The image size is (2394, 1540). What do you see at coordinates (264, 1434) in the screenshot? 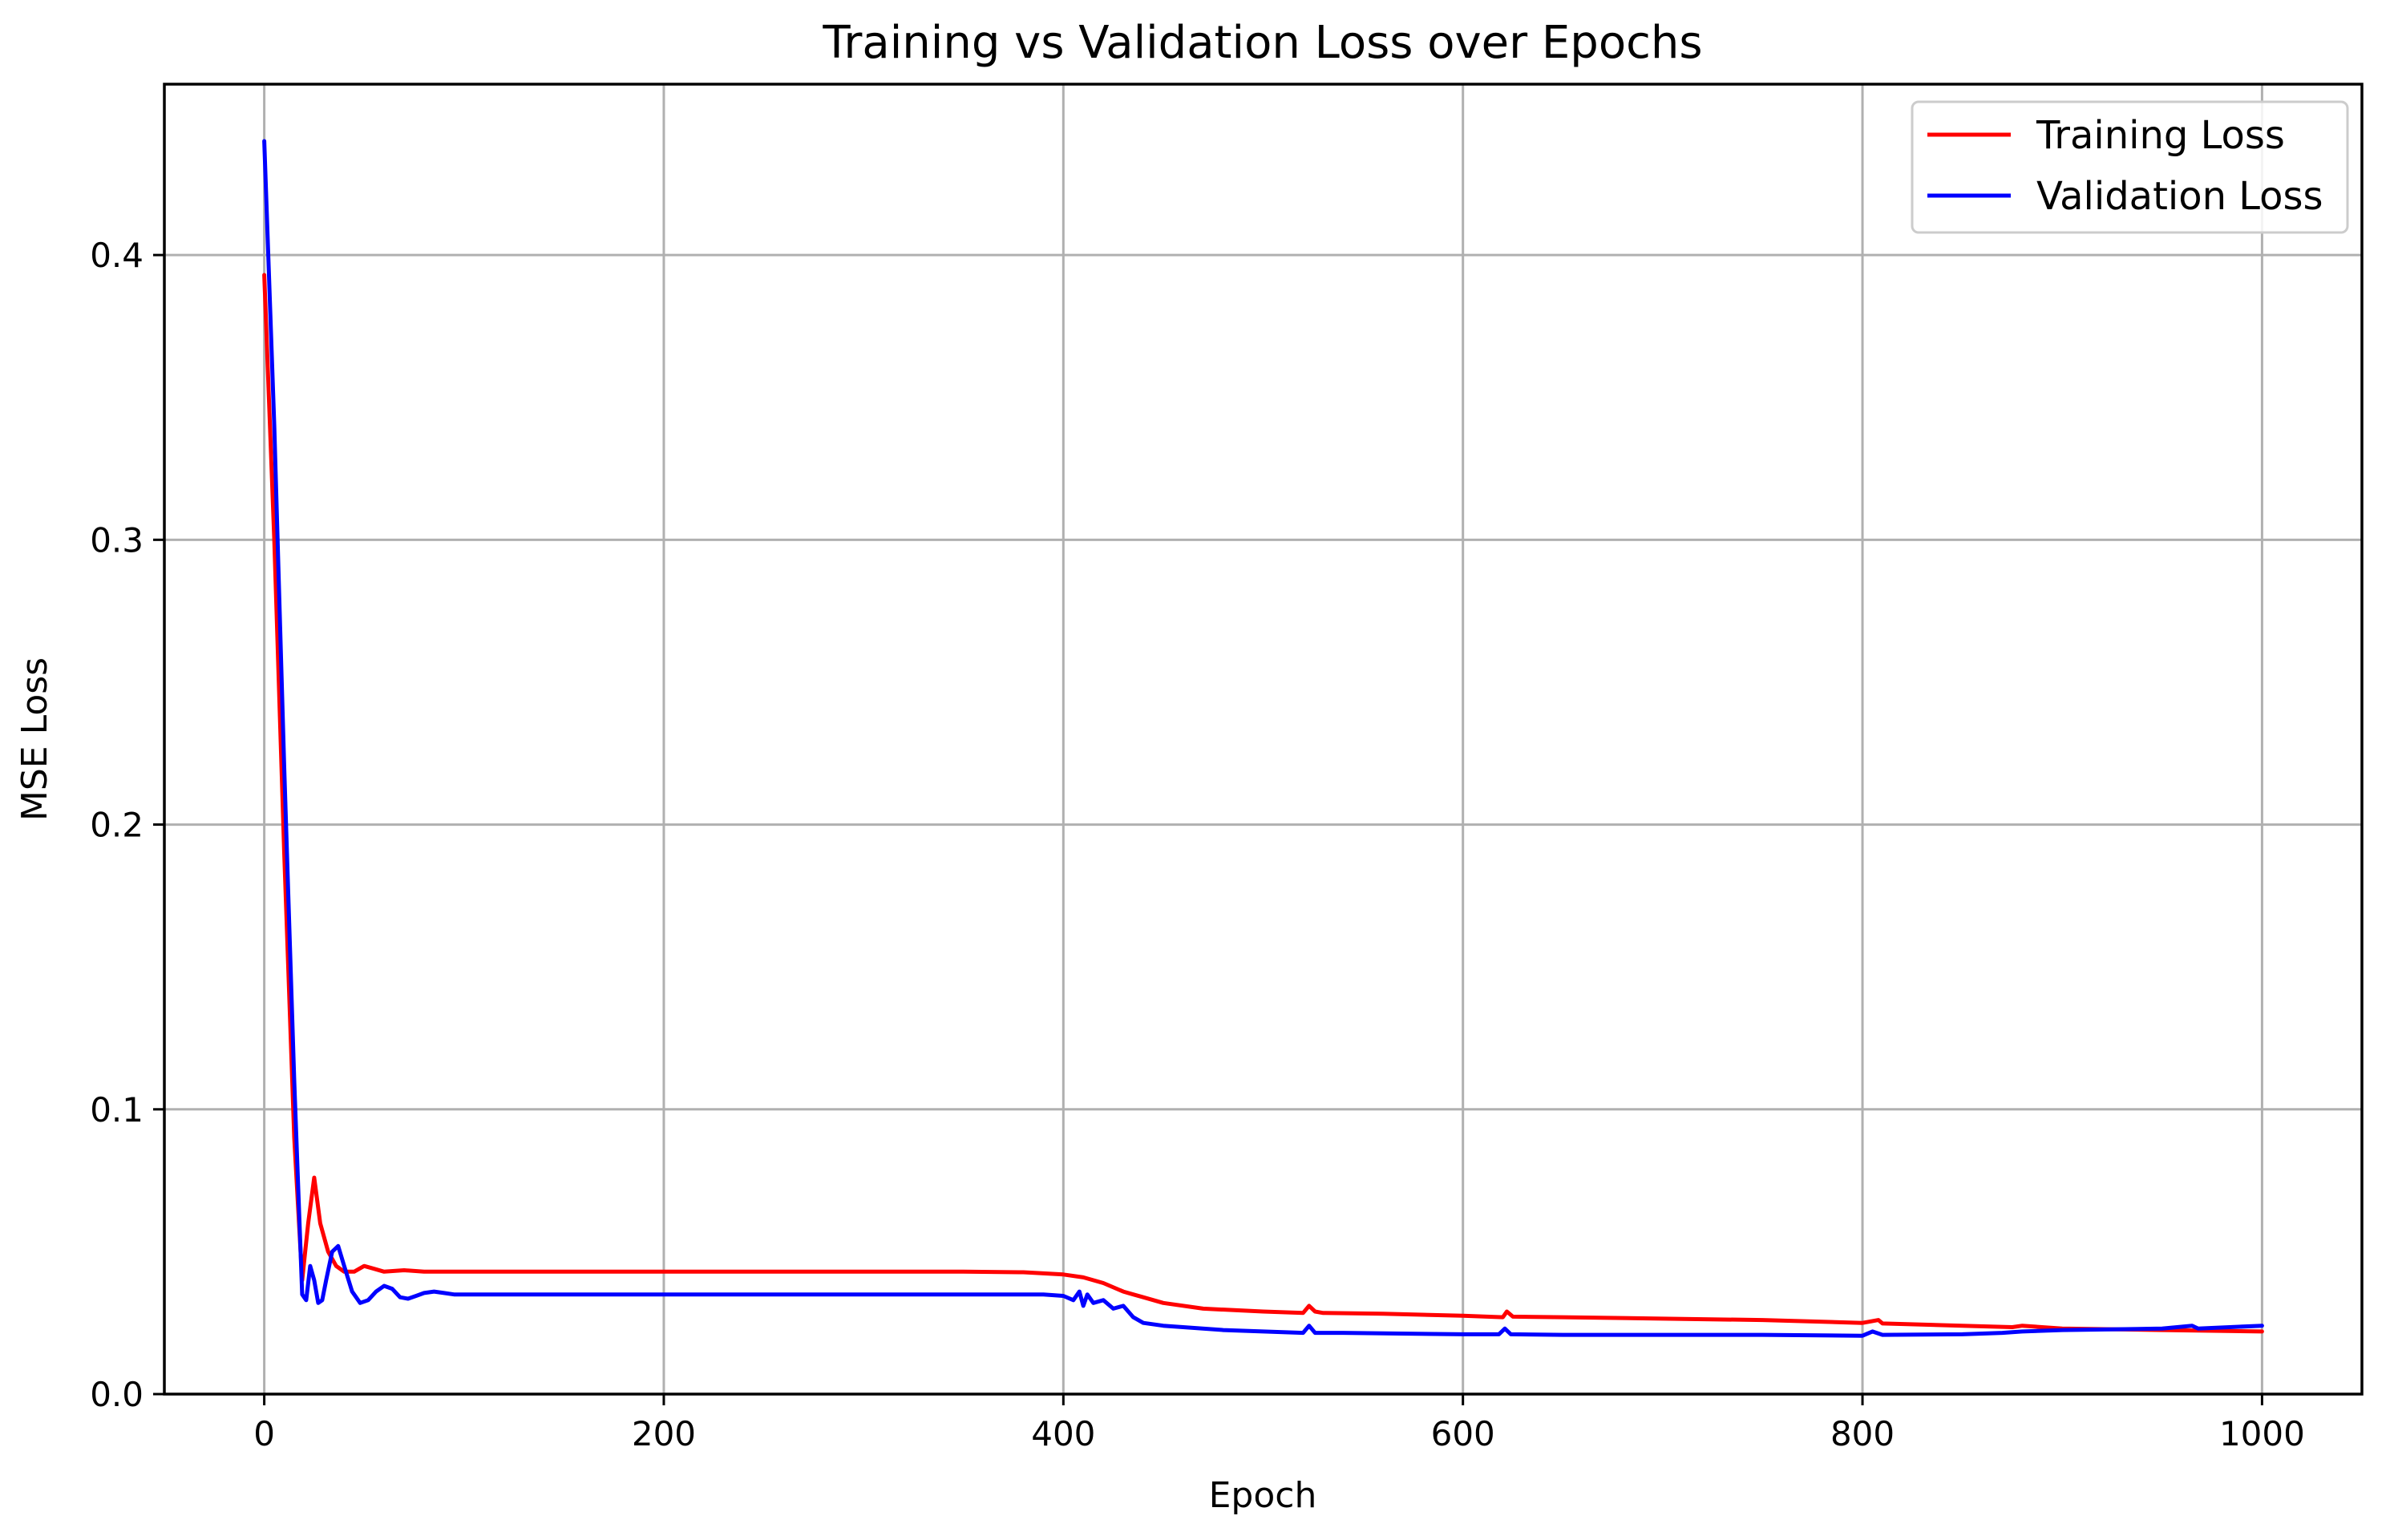
I see `x-tick-label: 0` at bounding box center [264, 1434].